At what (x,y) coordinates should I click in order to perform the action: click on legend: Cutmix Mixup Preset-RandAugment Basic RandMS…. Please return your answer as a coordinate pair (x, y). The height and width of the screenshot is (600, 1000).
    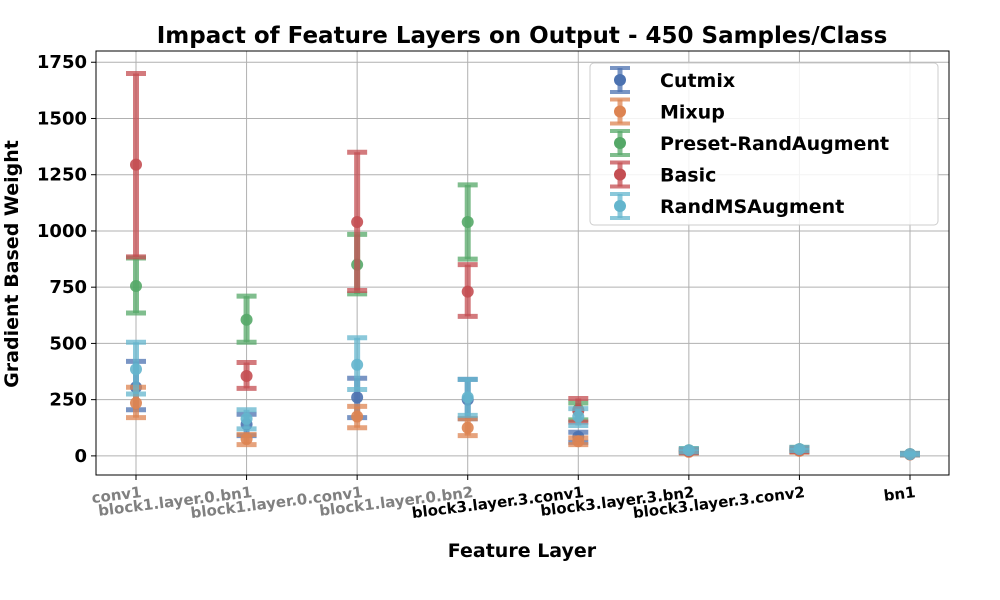
    Looking at the image, I should click on (764, 144).